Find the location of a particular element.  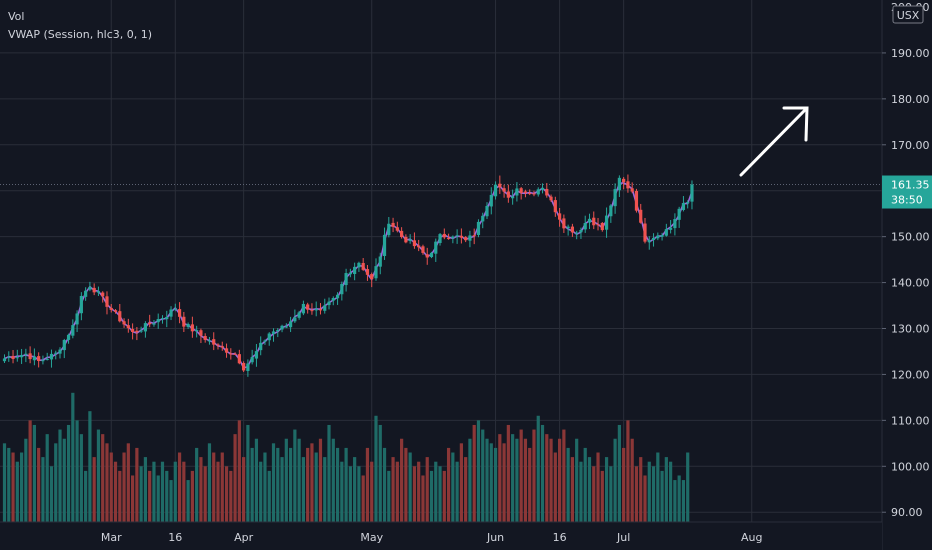

legend-vwap: VWAP (Session, hlc3, 0, 1) is located at coordinates (80, 34).